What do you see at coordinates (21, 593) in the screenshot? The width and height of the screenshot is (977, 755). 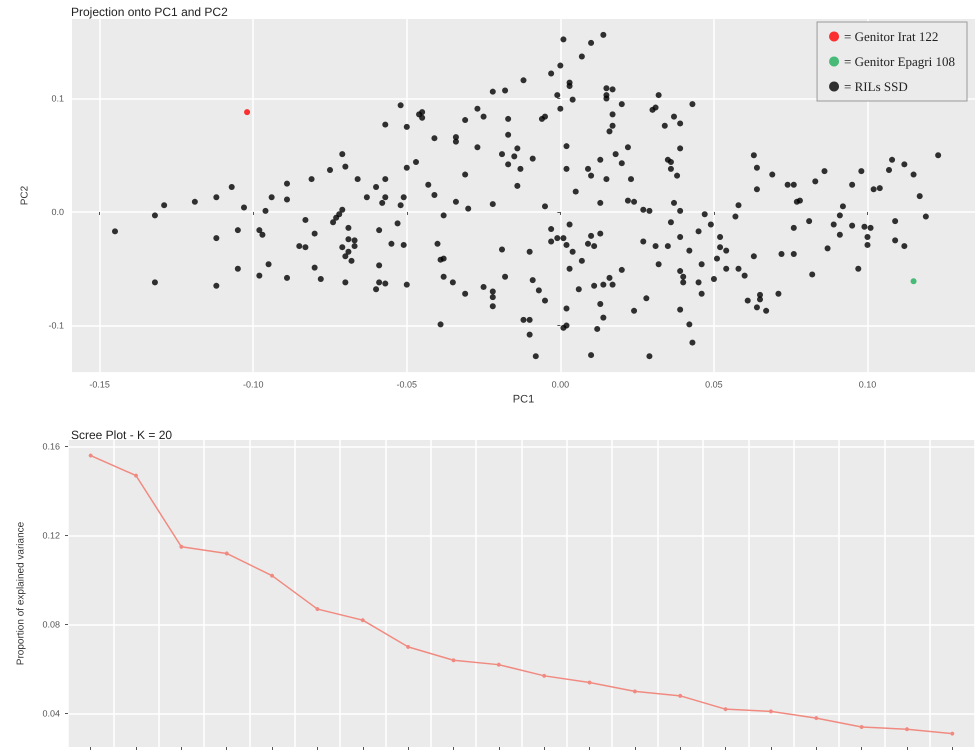 I see `y-axis-title: Proportion of explained variance` at bounding box center [21, 593].